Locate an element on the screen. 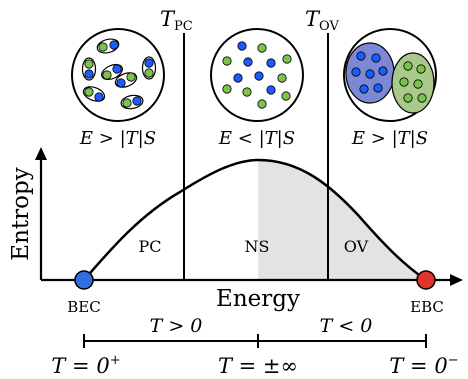  condition-label-right: E > |T|S is located at coordinates (389, 138).